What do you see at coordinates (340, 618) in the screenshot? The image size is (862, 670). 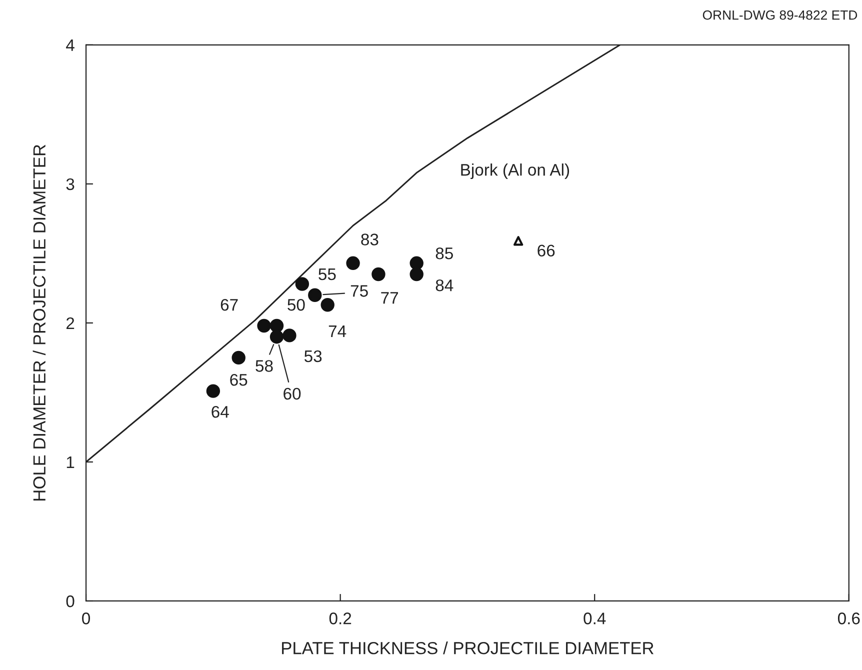 I see `x-tick-label: 0.2` at bounding box center [340, 618].